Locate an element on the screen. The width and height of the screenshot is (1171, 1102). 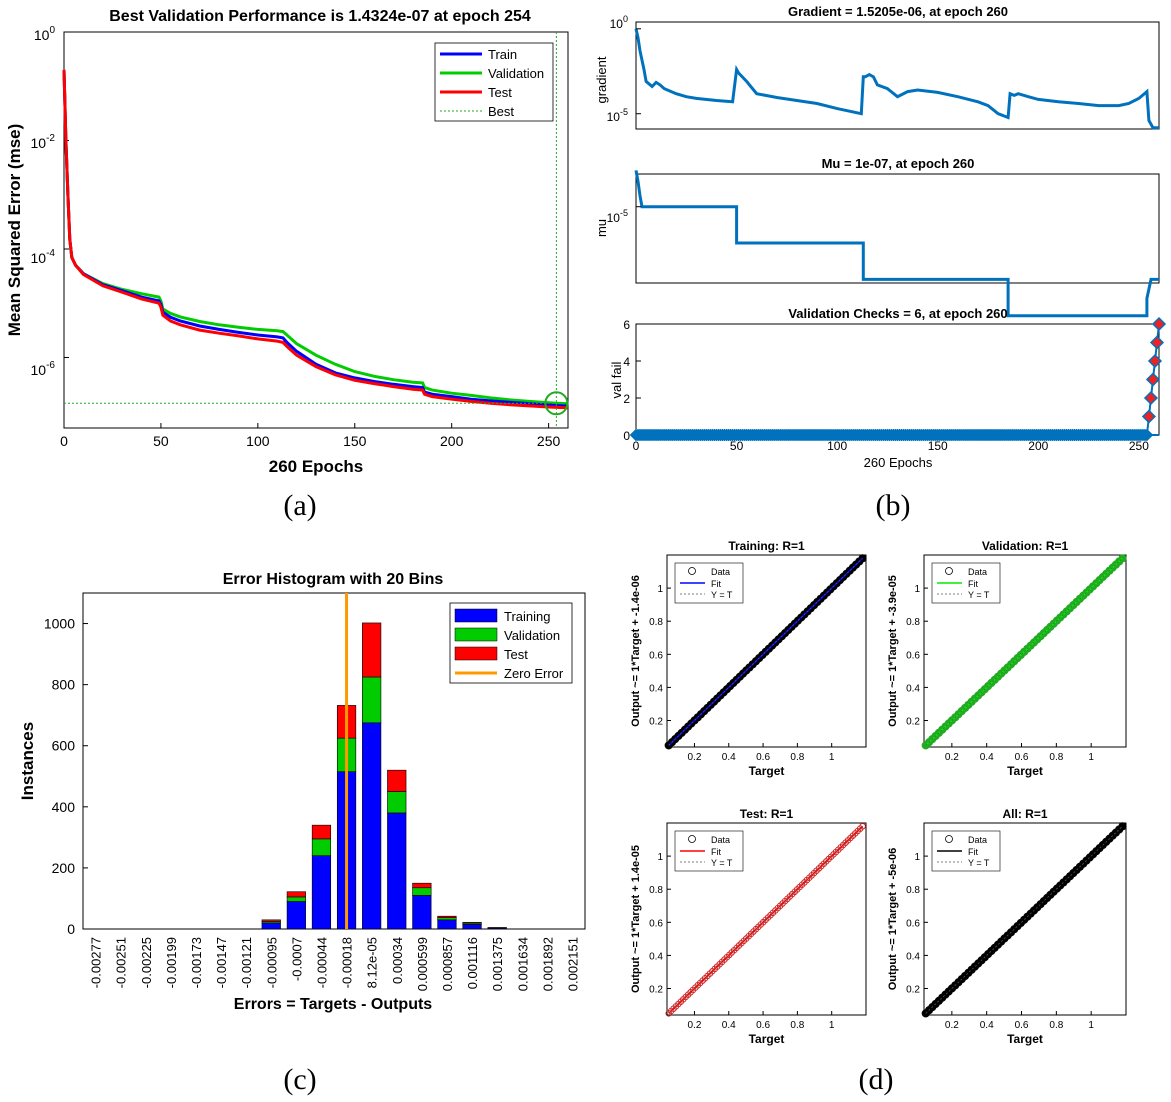
regression-title: Test: R=1 is located at coordinates (767, 814).